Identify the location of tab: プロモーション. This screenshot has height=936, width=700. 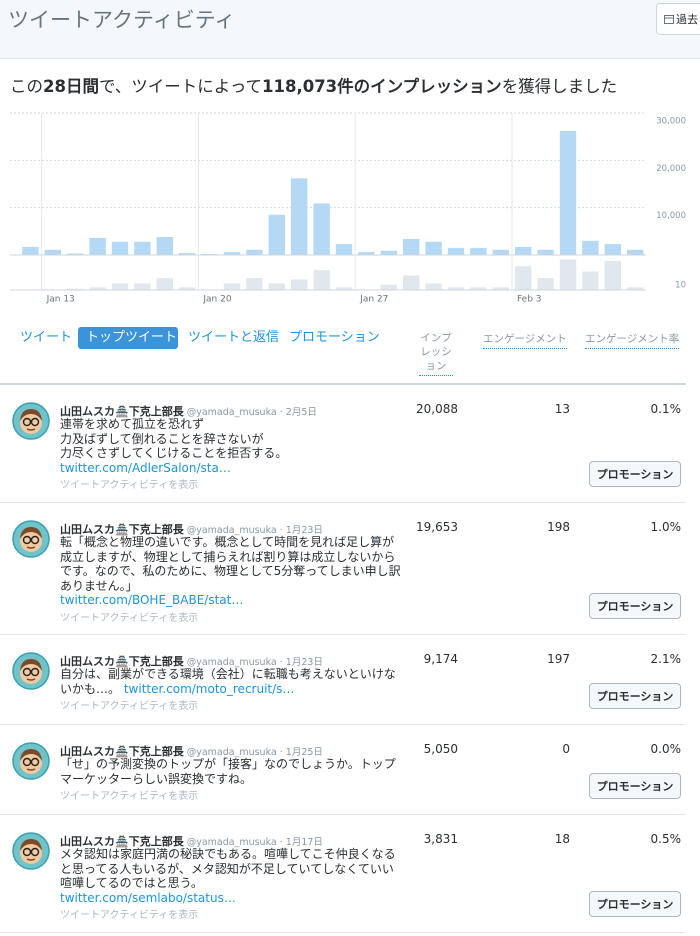
(334, 337).